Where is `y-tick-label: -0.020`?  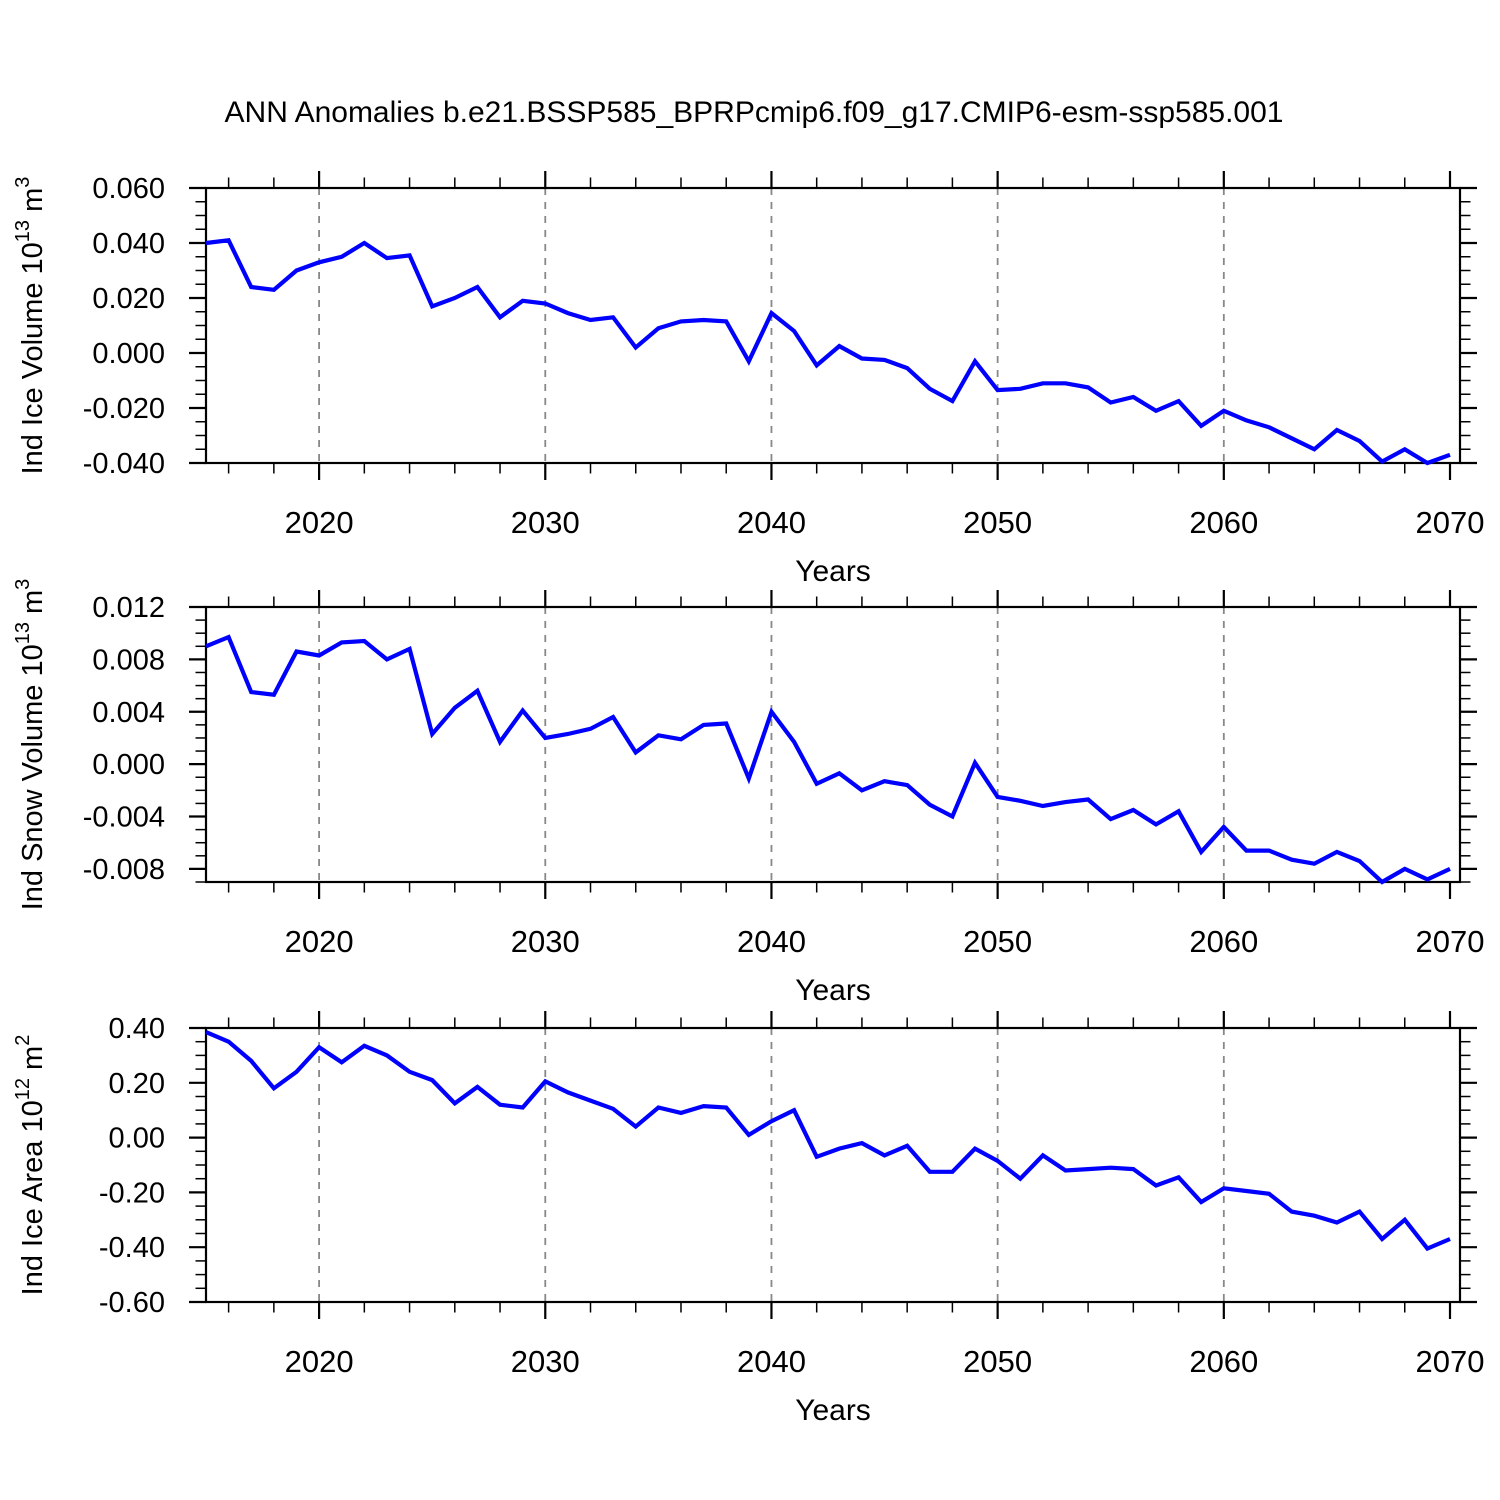 y-tick-label: -0.020 is located at coordinates (124, 409).